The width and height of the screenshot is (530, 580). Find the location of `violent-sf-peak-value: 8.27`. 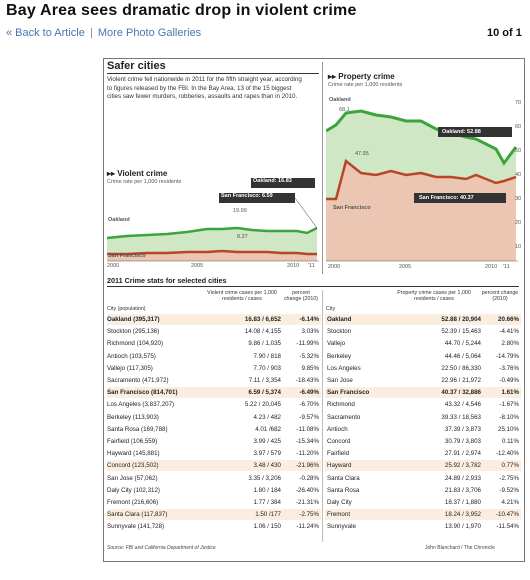

violent-sf-peak-value: 8.27 is located at coordinates (242, 237).